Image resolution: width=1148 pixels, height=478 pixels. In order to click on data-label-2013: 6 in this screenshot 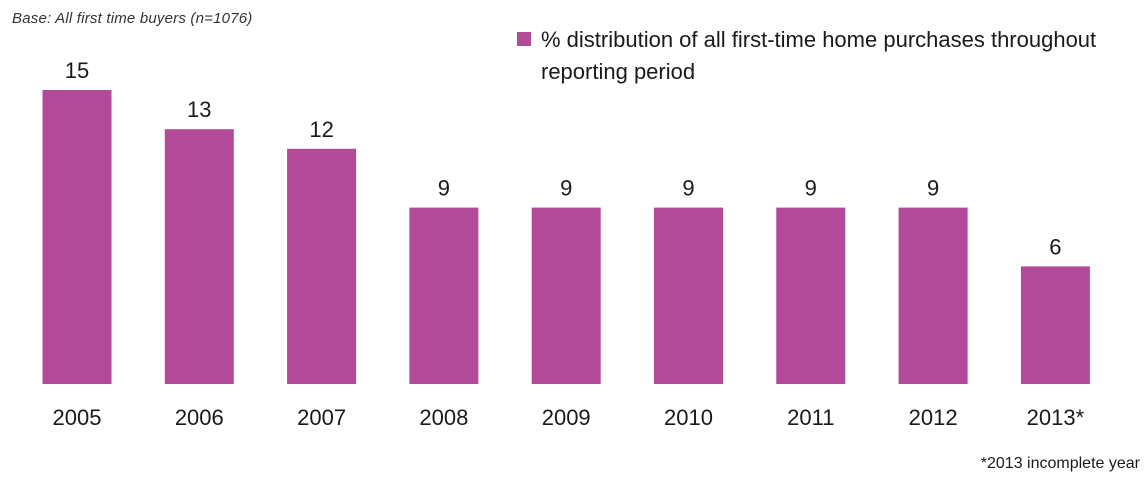, I will do `click(1055, 246)`.